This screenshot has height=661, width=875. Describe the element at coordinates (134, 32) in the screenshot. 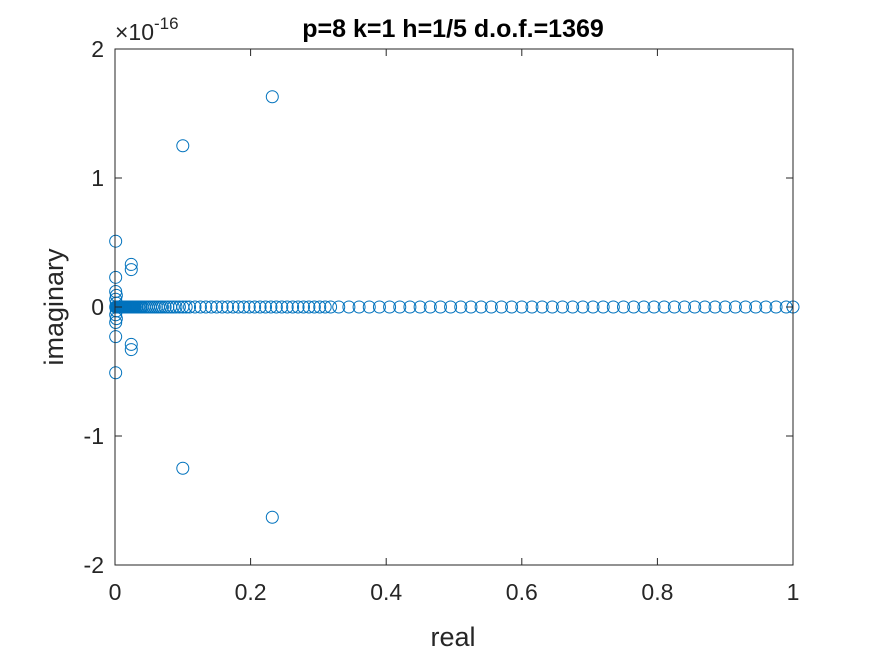

I see `y-exponent-prefix: ×10` at that location.